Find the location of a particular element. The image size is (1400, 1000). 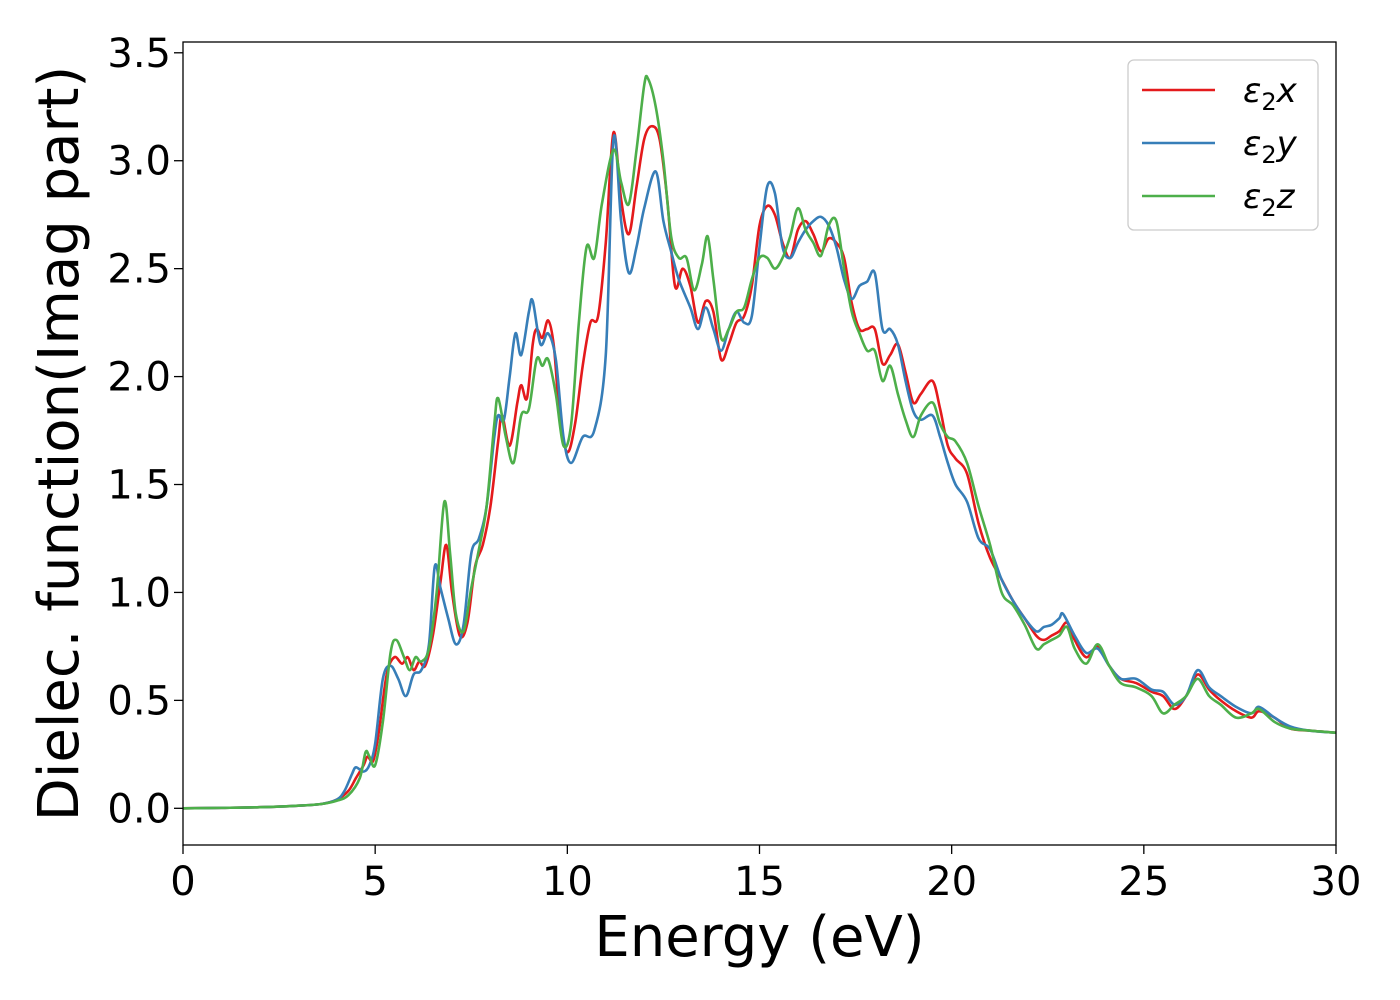

y-axis-title: Dielec. function(Imag part) is located at coordinates (59, 444).